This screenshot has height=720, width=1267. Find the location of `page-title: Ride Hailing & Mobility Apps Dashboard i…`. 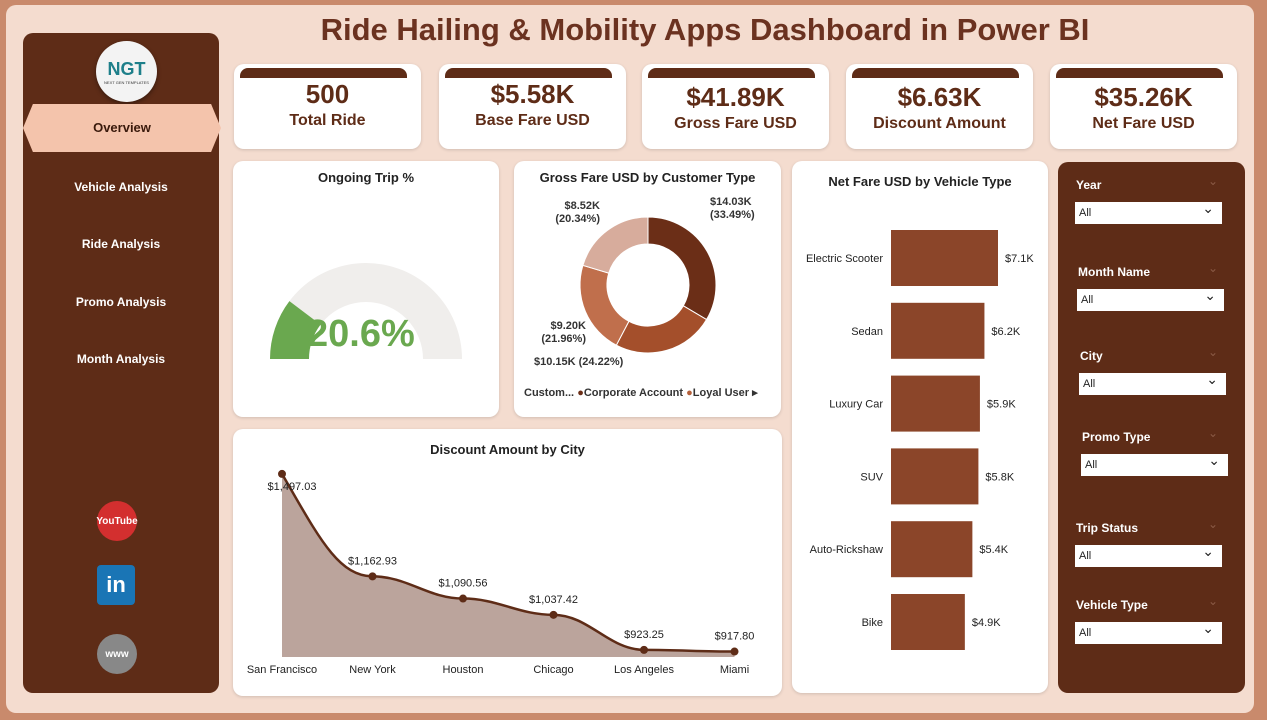

page-title: Ride Hailing & Mobility Apps Dashboard i… is located at coordinates (705, 29).